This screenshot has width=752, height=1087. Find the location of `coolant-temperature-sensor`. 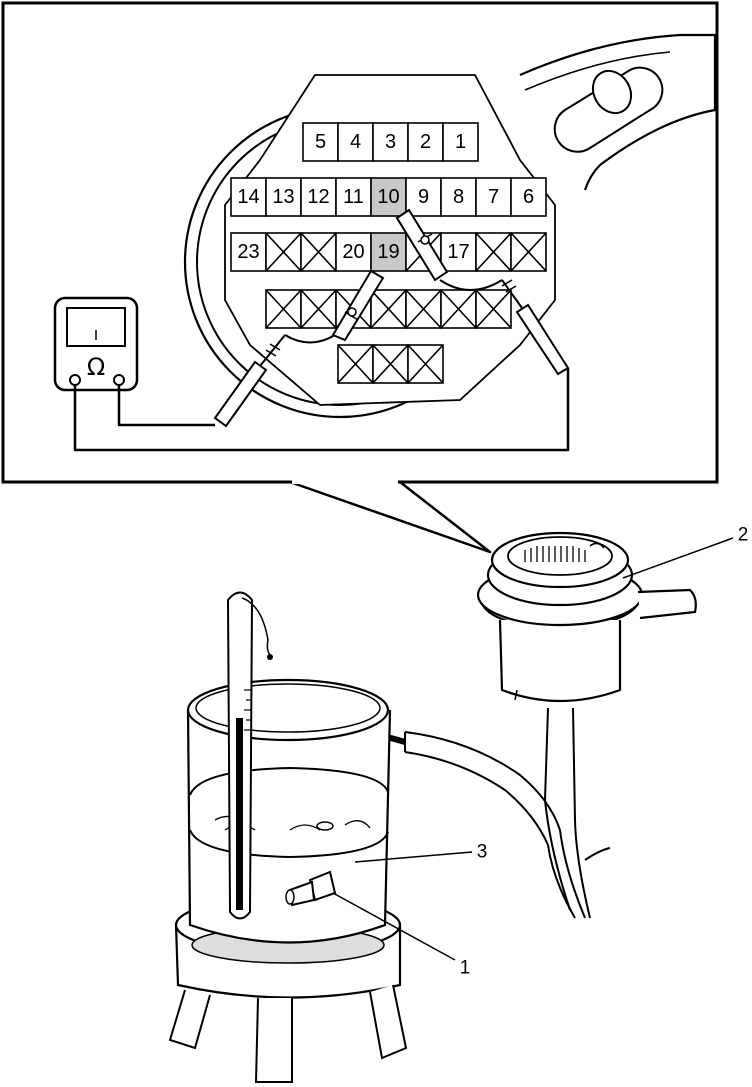

coolant-temperature-sensor is located at coordinates (311, 888).